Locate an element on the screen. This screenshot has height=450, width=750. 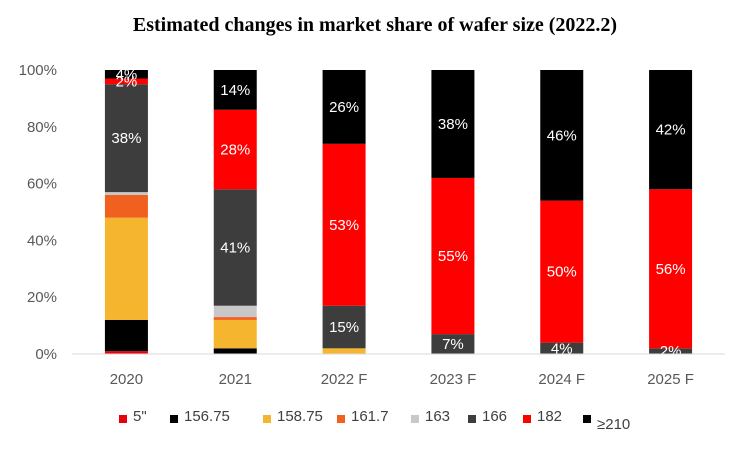
segment-label-3-5: 7% is located at coordinates (453, 344).